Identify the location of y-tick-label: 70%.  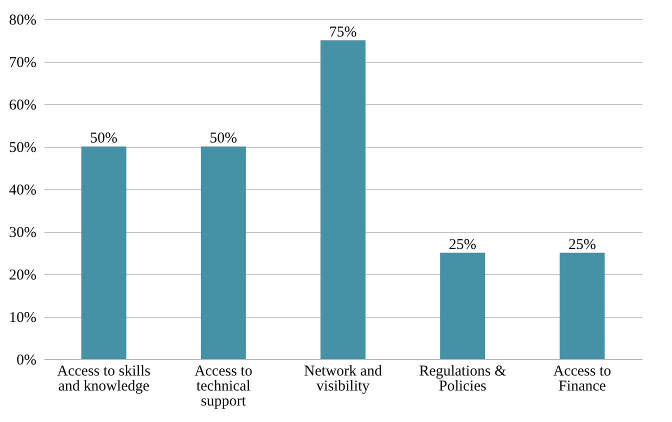
(22, 63).